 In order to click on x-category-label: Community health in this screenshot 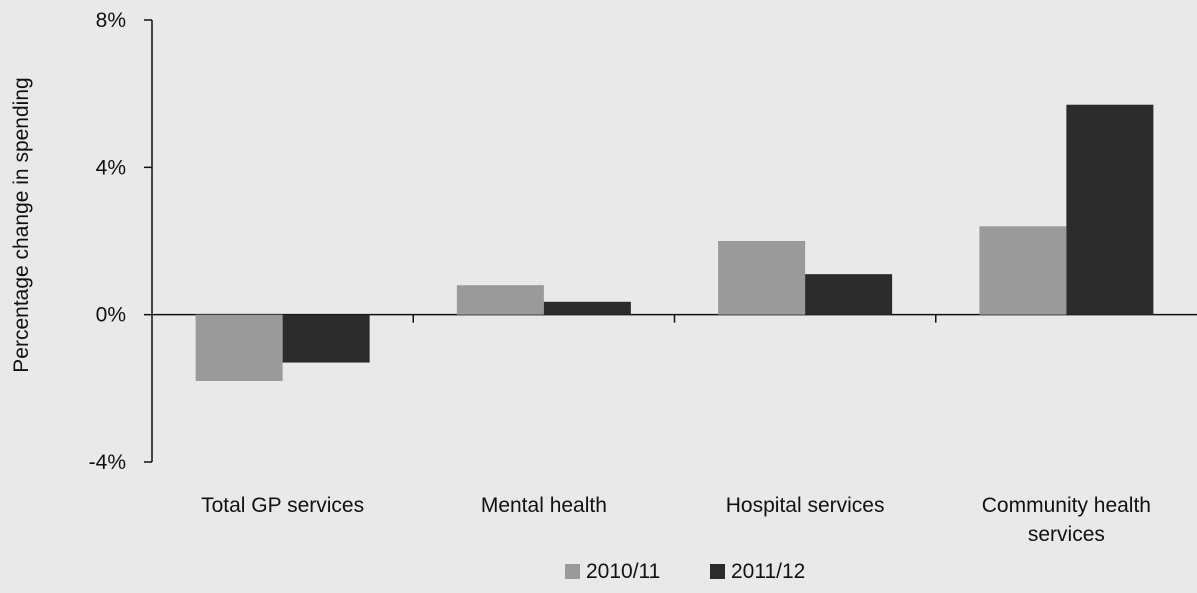, I will do `click(1066, 505)`.